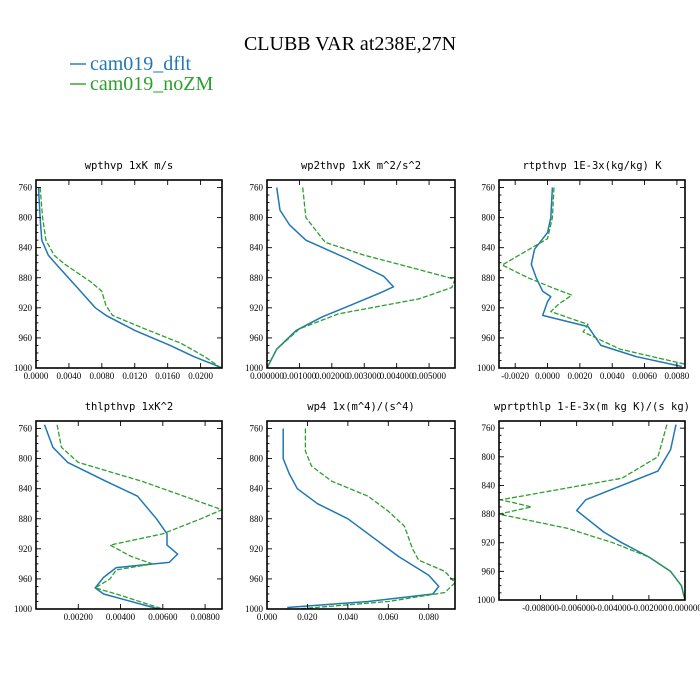 Image resolution: width=700 pixels, height=700 pixels. I want to click on panel-title: wp2thvp 1xK m^2/s^2, so click(361, 166).